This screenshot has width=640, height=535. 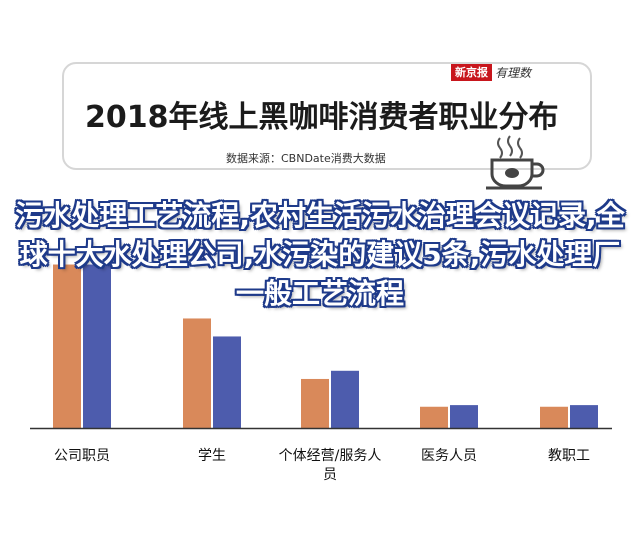 I want to click on category-label: 教职工, so click(x=569, y=456).